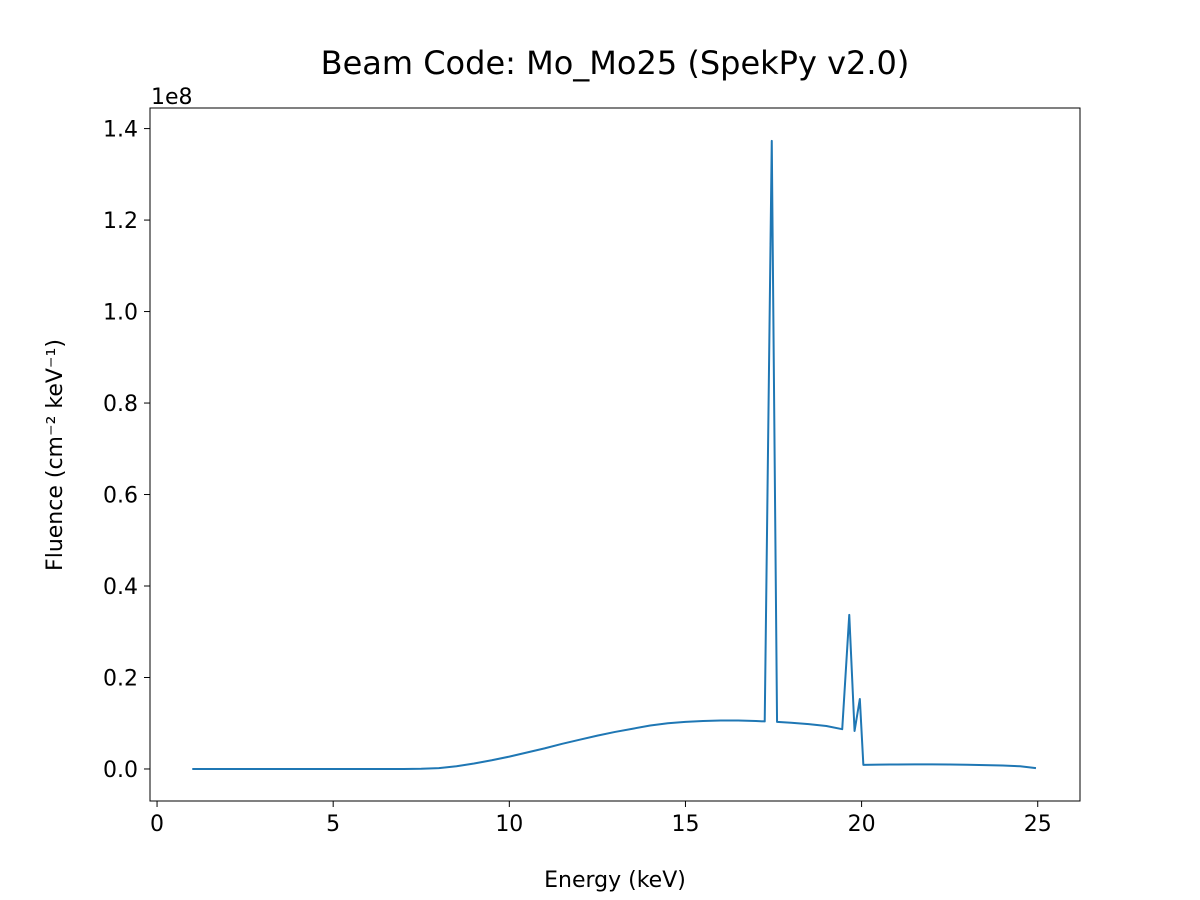 The height and width of the screenshot is (900, 1200). What do you see at coordinates (1038, 824) in the screenshot?
I see `x-tick-label: 25` at bounding box center [1038, 824].